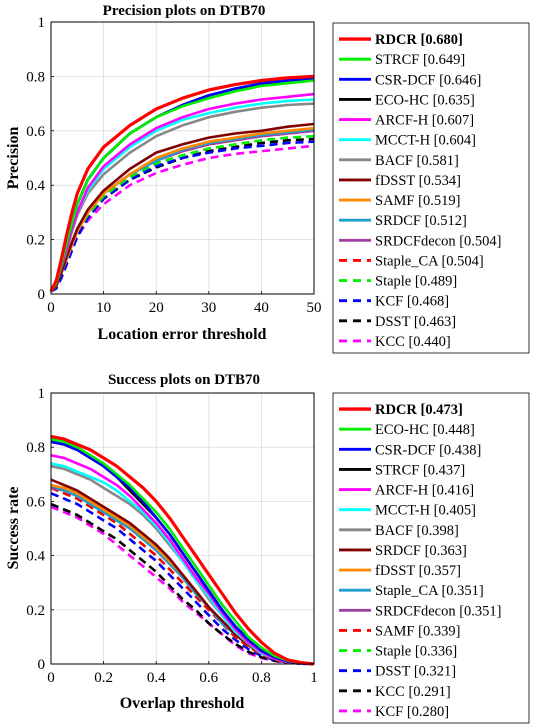 The height and width of the screenshot is (728, 534). Describe the element at coordinates (13, 158) in the screenshot. I see `precision-ylabel: Precision` at that location.